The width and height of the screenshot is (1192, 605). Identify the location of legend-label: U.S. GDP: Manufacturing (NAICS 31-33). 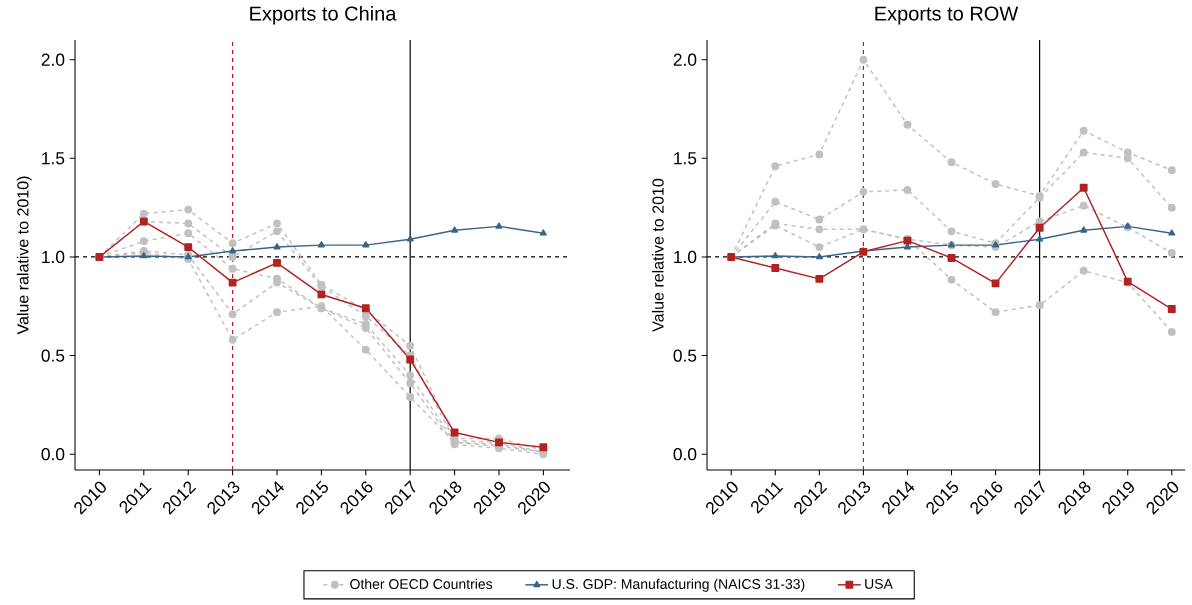
(678, 585).